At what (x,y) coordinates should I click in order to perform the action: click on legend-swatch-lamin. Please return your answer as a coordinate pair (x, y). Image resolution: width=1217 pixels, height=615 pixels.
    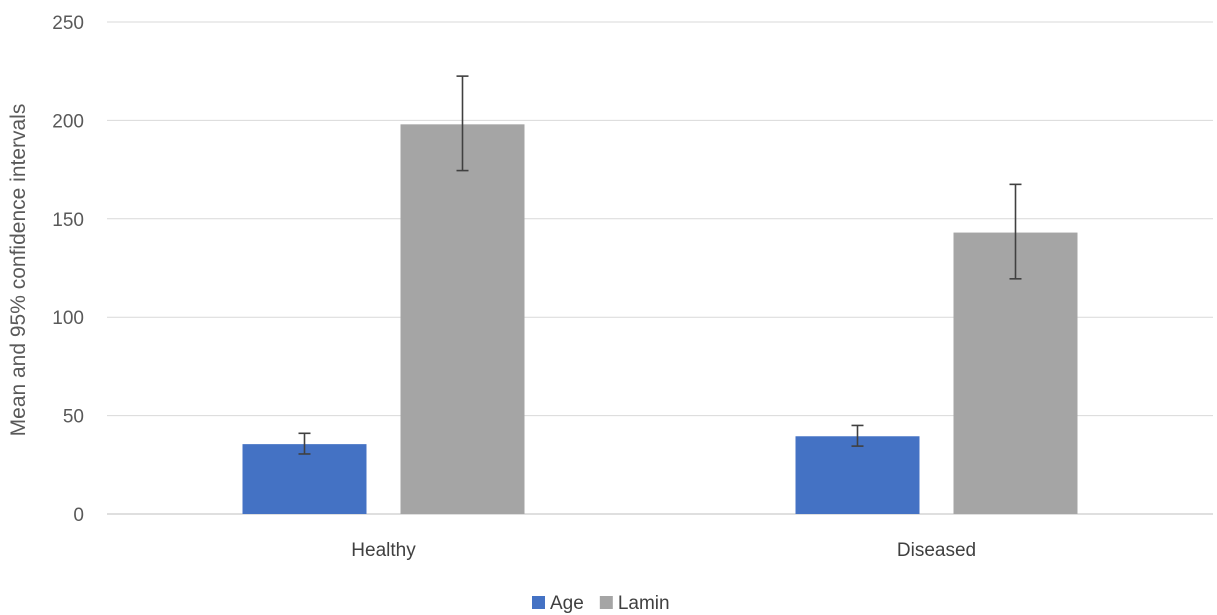
    Looking at the image, I should click on (606, 602).